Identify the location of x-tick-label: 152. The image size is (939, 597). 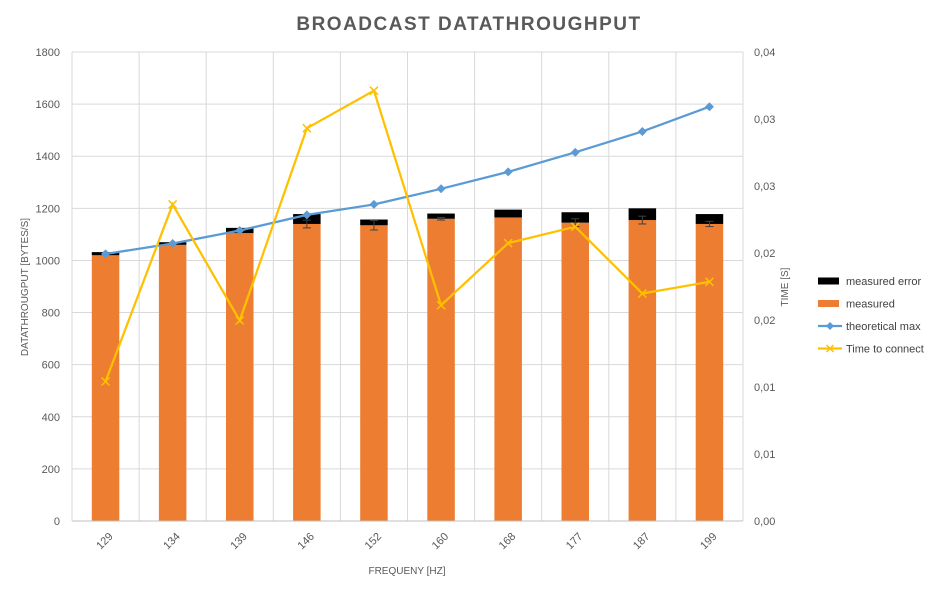
(373, 541).